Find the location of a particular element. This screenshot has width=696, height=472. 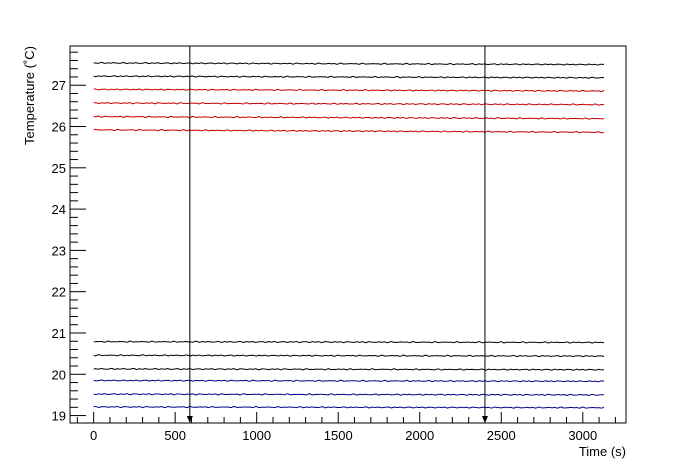

y-tick-label: 22 is located at coordinates (59, 292).